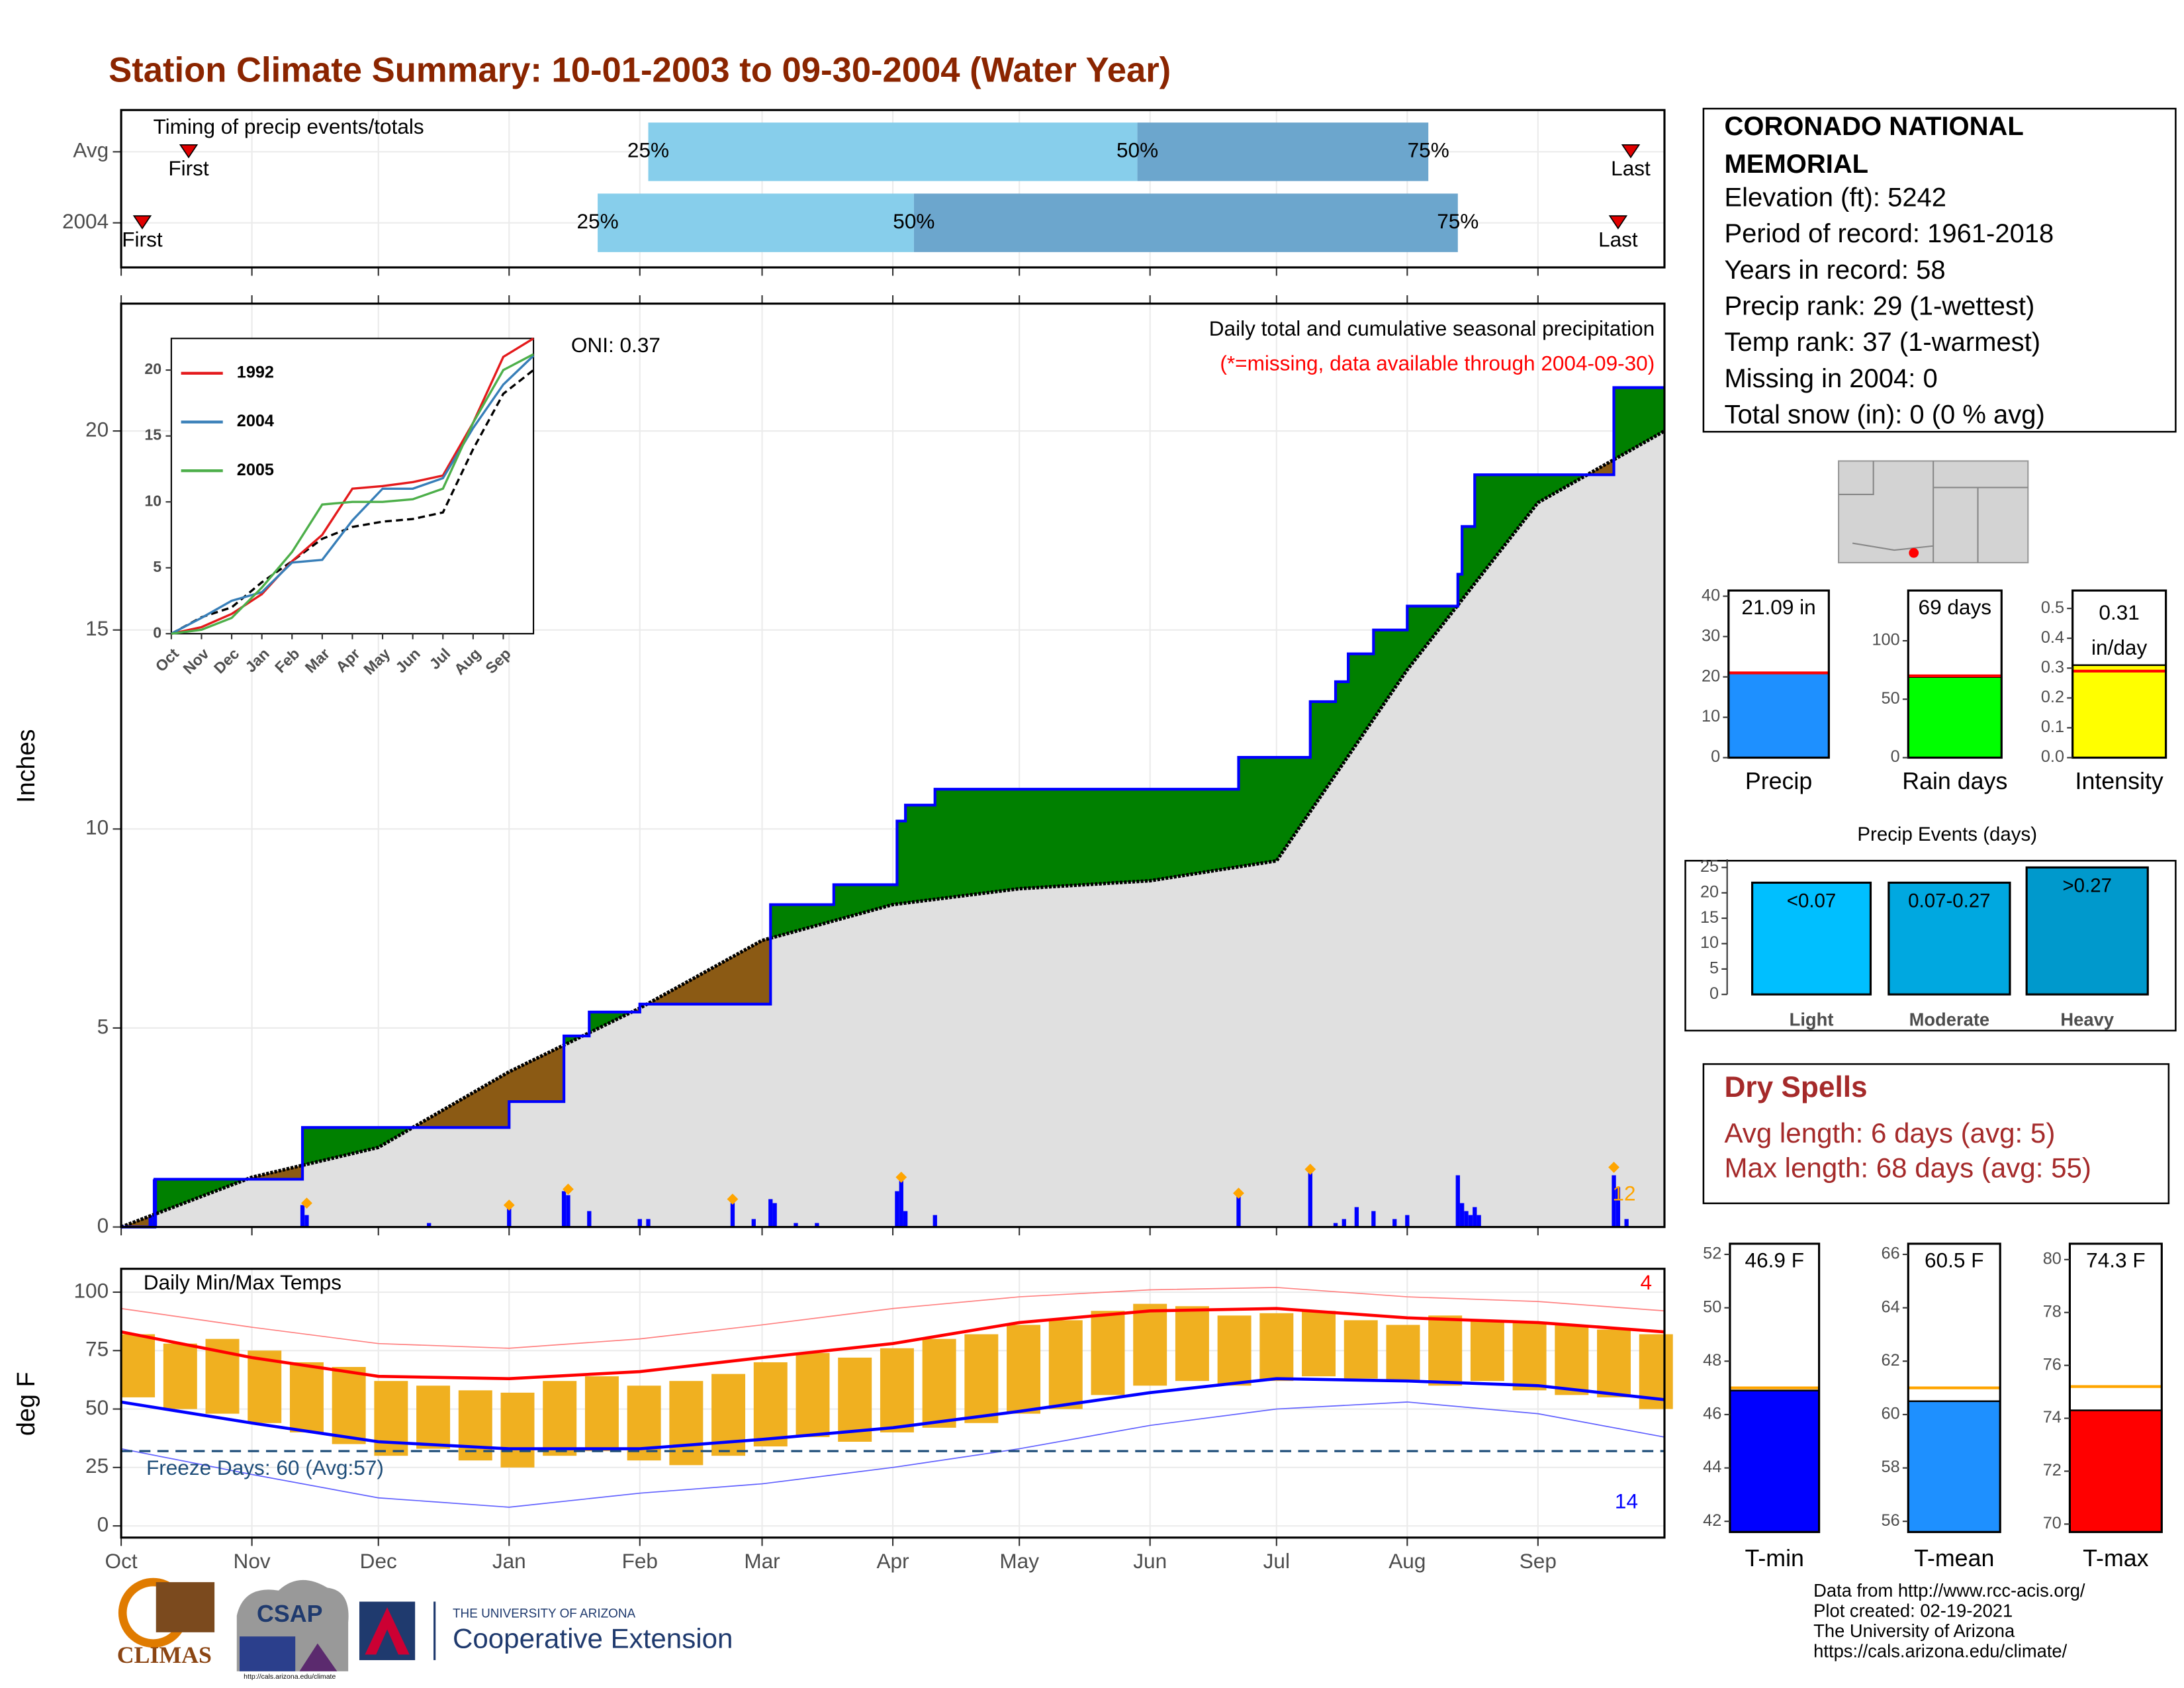  Describe the element at coordinates (1137, 150) in the screenshot. I see `marker-label: 50%` at that location.